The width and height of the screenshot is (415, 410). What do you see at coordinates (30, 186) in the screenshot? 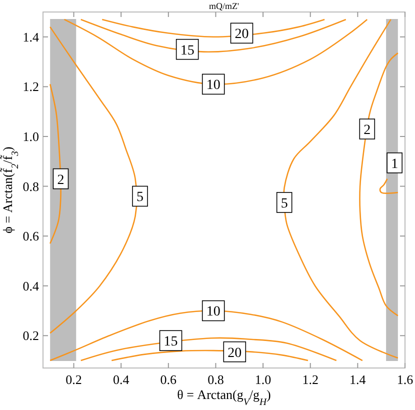
I see `y-tick-label: 0.8` at bounding box center [30, 186].